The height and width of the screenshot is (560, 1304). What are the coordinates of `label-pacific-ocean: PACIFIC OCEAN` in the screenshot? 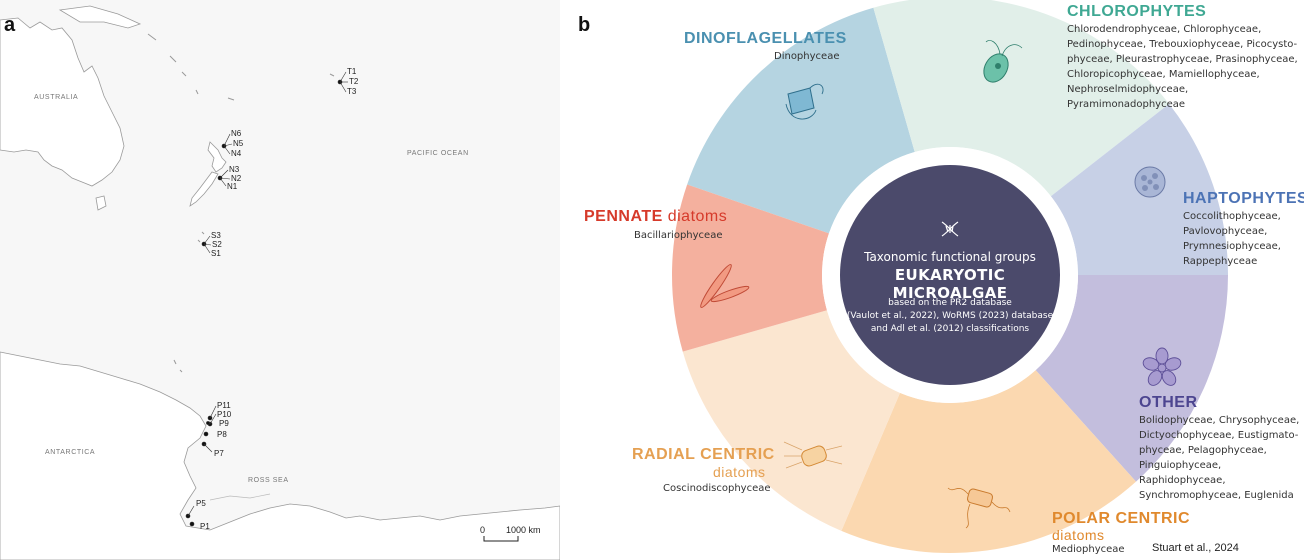 It's located at (438, 153).